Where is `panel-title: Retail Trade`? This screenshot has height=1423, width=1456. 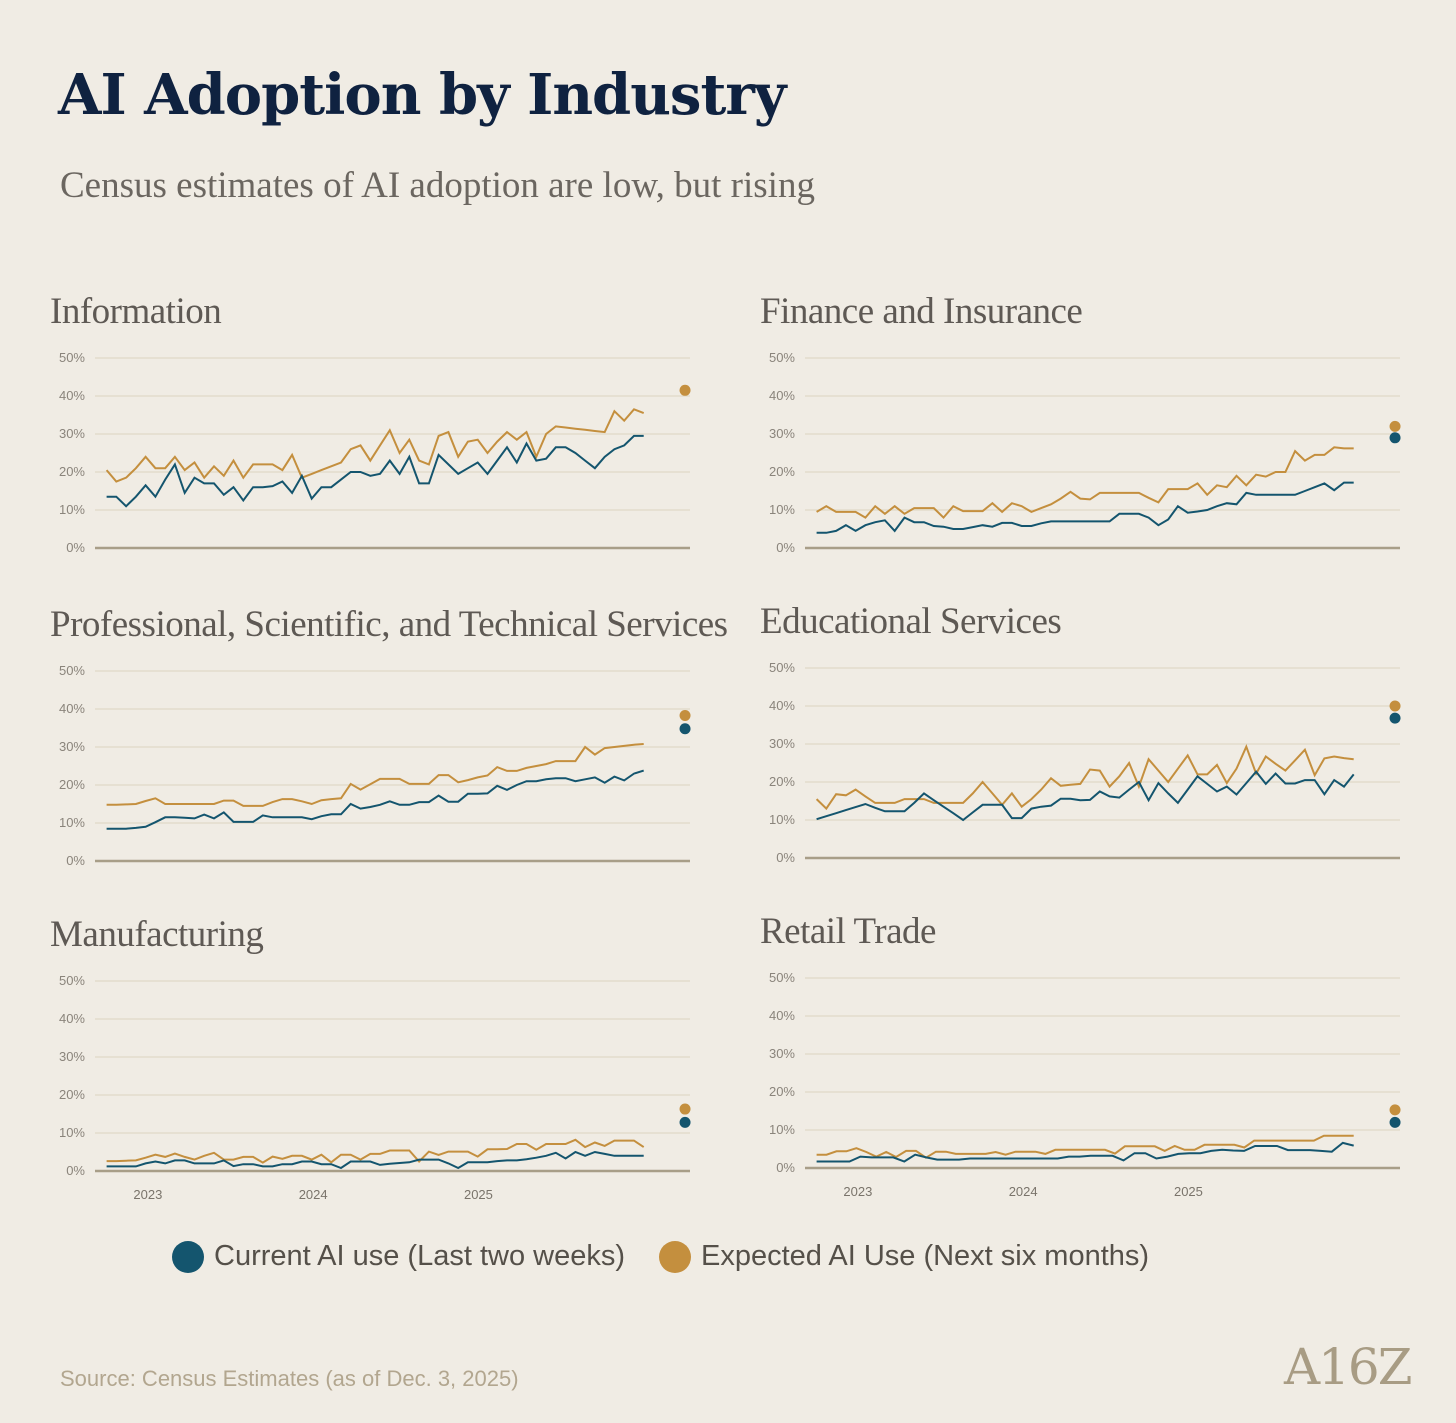
panel-title: Retail Trade is located at coordinates (848, 931).